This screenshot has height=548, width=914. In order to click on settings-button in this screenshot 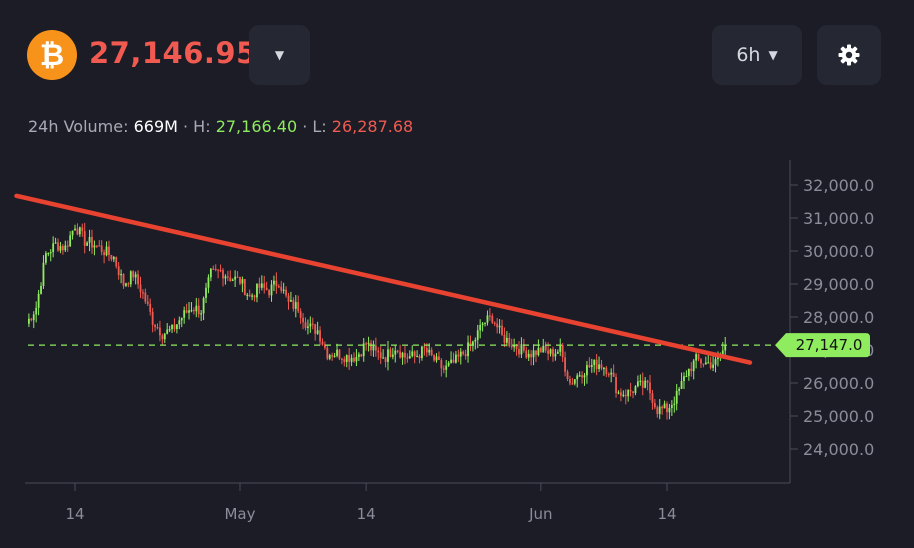, I will do `click(849, 55)`.